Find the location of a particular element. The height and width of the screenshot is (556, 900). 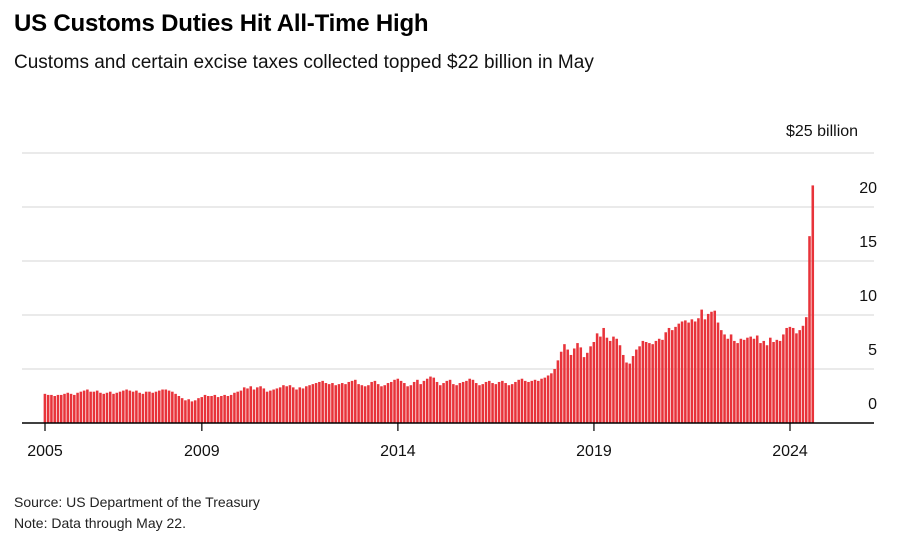

y-tick-label: 15 is located at coordinates (868, 242).